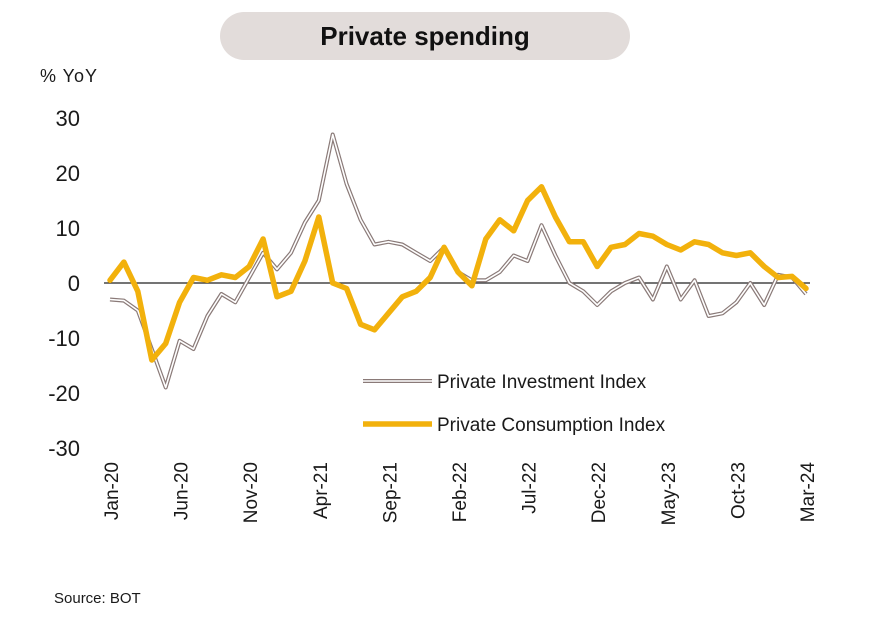 The height and width of the screenshot is (628, 870). Describe the element at coordinates (425, 36) in the screenshot. I see `chart-title: Private spending` at that location.